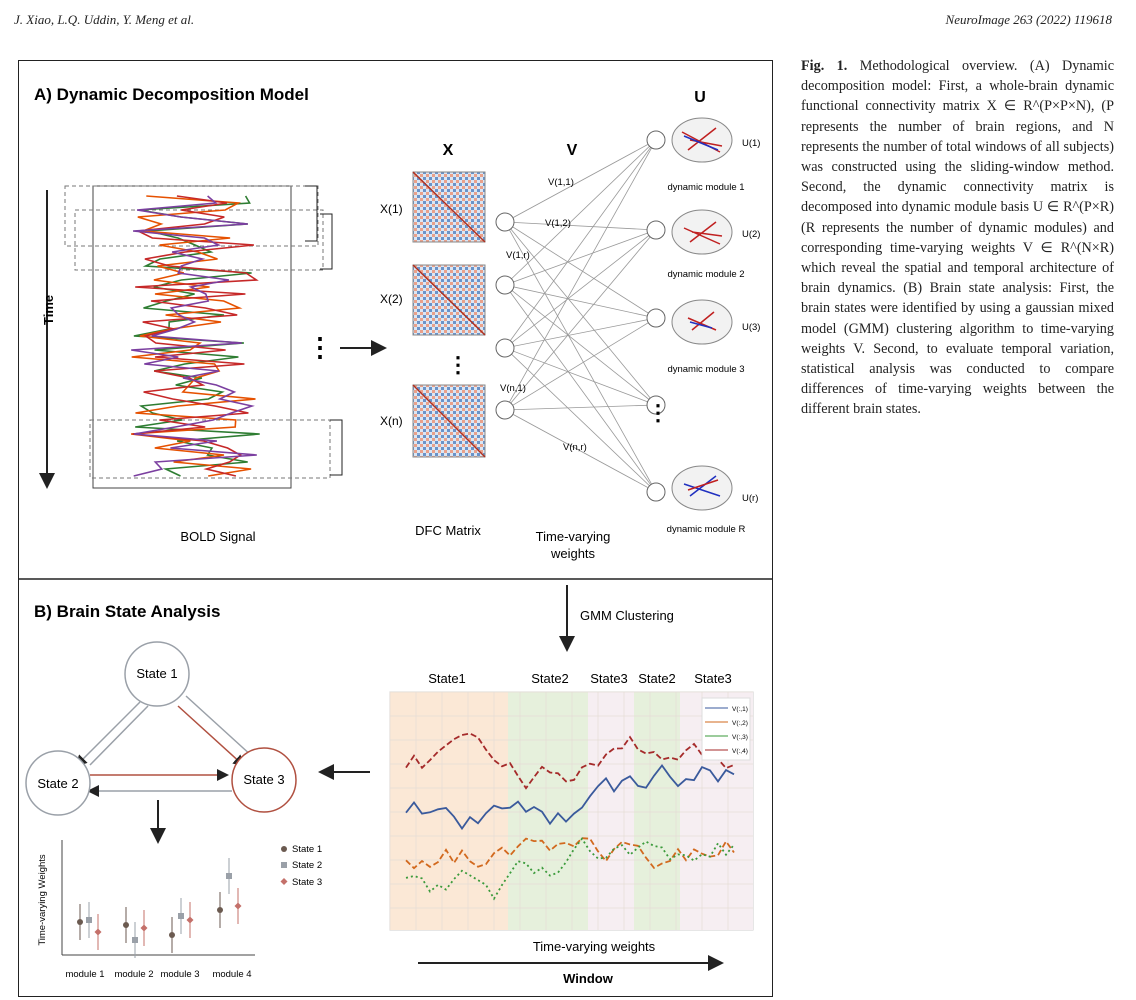 This screenshot has width=1136, height=1000. What do you see at coordinates (127, 611) in the screenshot?
I see `panel-b-title: B) Brain State Analysis` at bounding box center [127, 611].